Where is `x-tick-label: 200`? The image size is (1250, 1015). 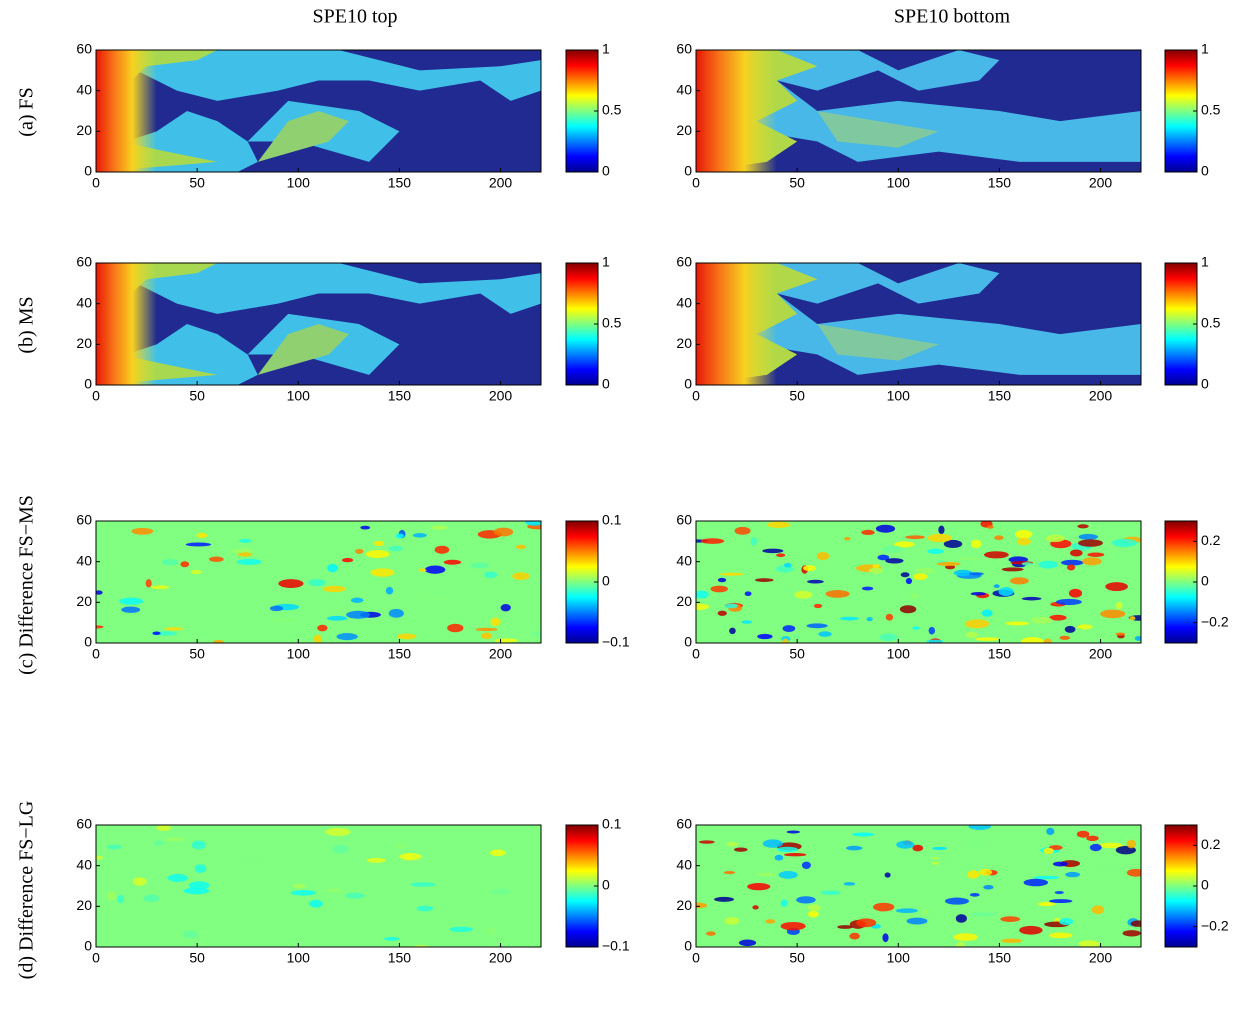 x-tick-label: 200 is located at coordinates (501, 183).